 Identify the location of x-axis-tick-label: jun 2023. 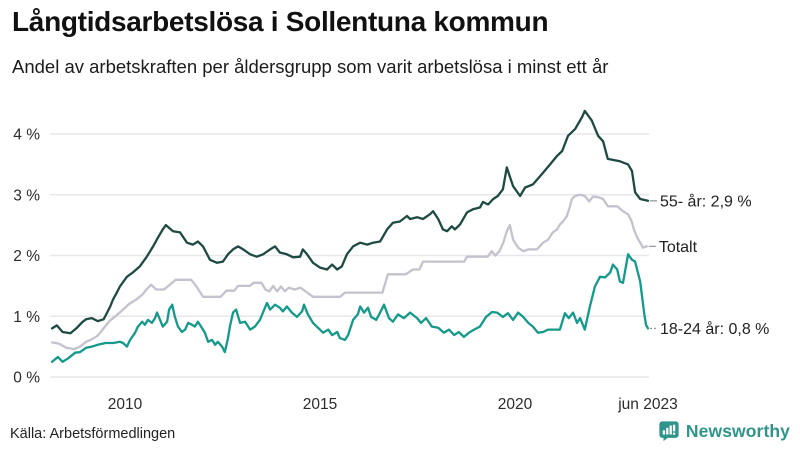
(647, 404).